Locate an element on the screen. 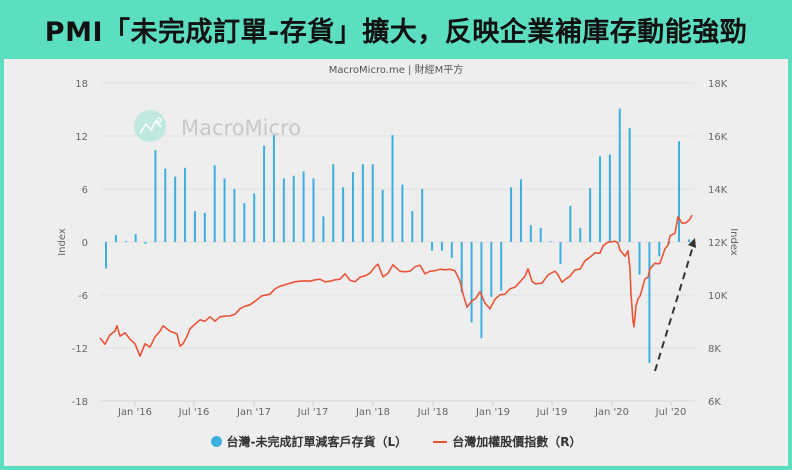 The width and height of the screenshot is (792, 470). x-axis-tick: Jan '17 is located at coordinates (253, 412).